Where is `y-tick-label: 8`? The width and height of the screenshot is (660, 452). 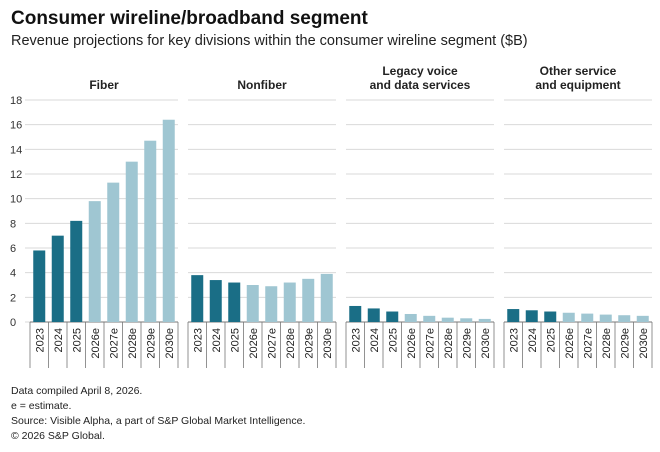
y-tick-label: 8 is located at coordinates (13, 224).